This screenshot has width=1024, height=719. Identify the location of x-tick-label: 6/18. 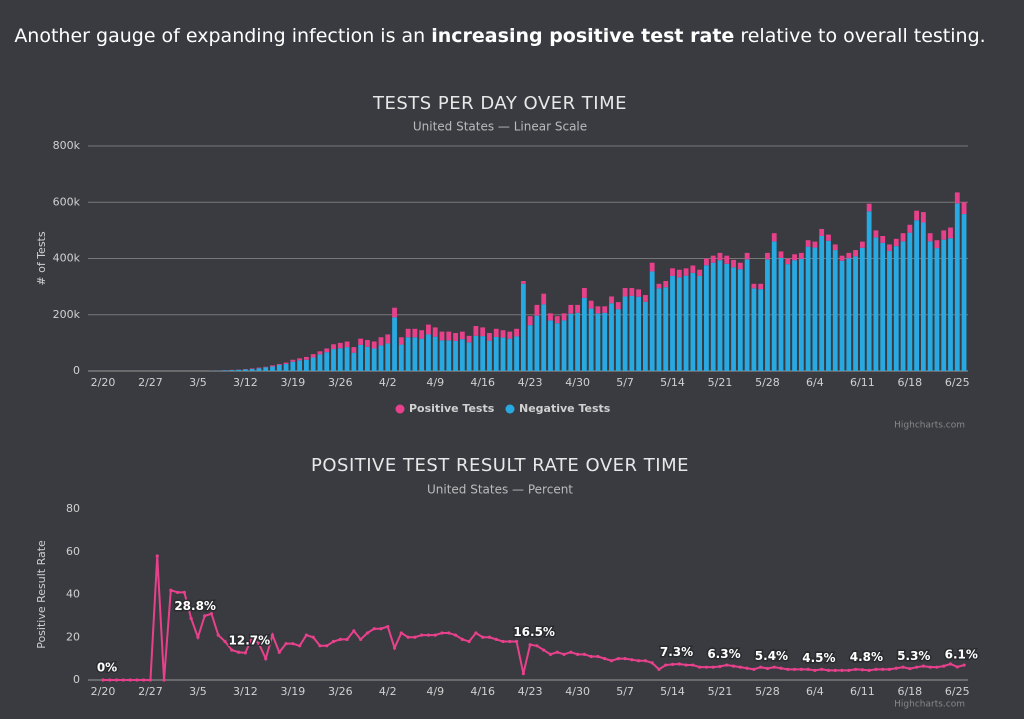
(909, 691).